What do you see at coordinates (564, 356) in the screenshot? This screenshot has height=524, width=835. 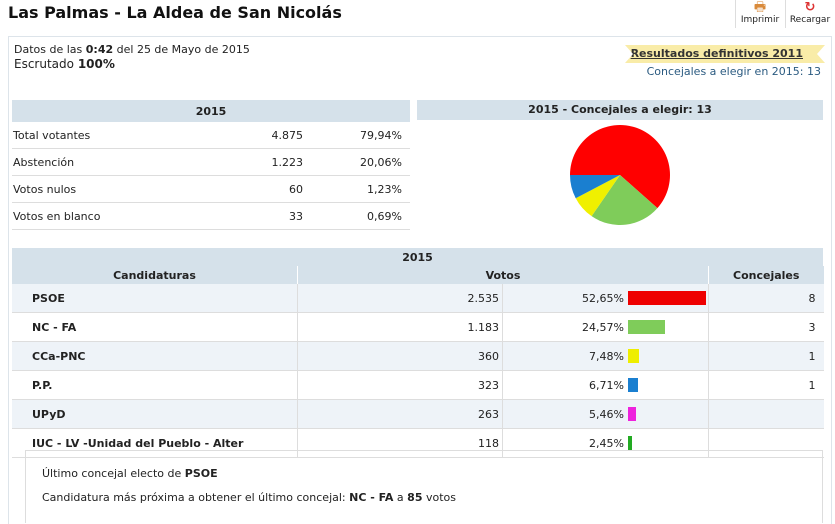 I see `party-pct: 7,48%` at bounding box center [564, 356].